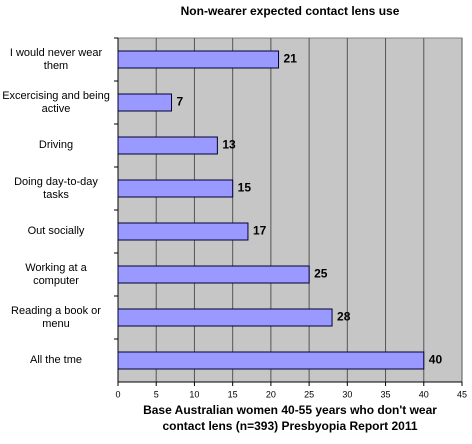 This screenshot has height=444, width=472. Describe the element at coordinates (56, 360) in the screenshot. I see `y-tick-label: All the tme` at that location.